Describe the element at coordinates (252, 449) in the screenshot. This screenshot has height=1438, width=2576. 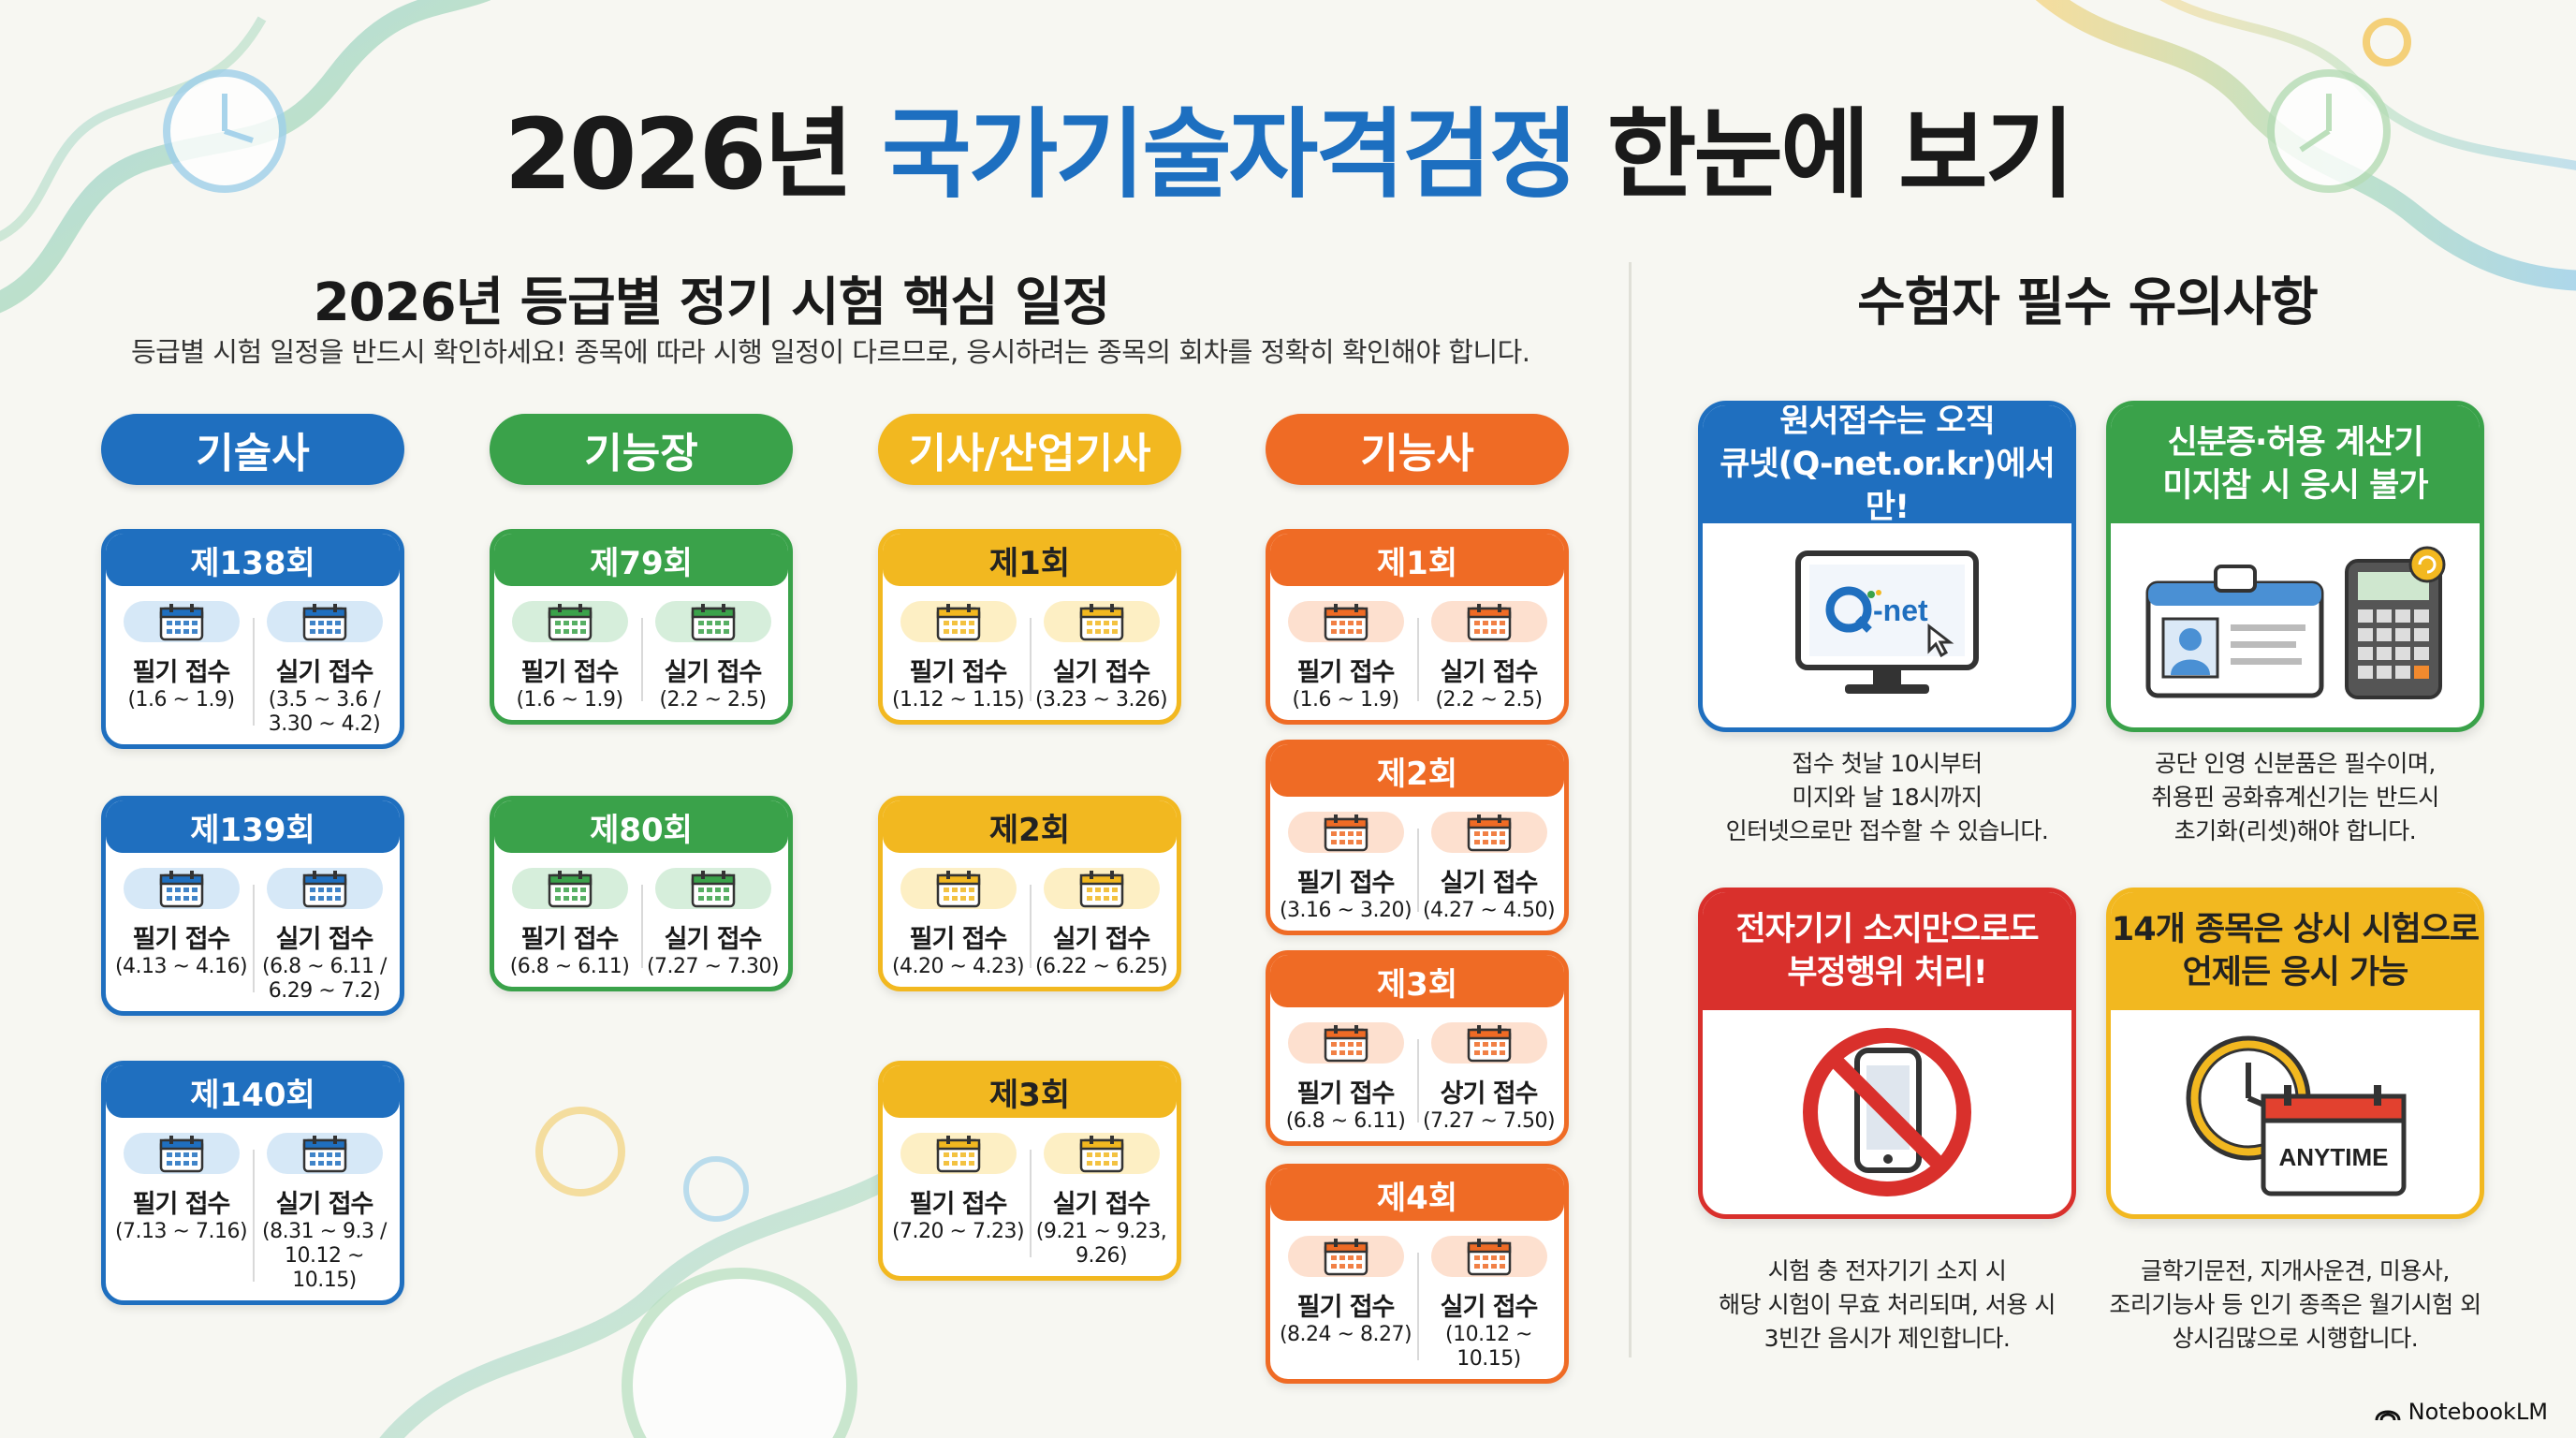
I see `grade-pill: 기술사` at that location.